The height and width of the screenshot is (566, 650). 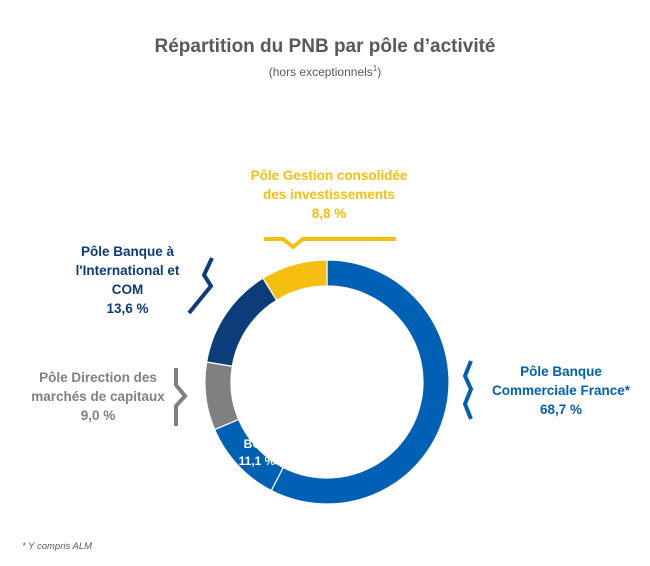 I want to click on label-bcf-value: 68,7 %, so click(x=561, y=409).